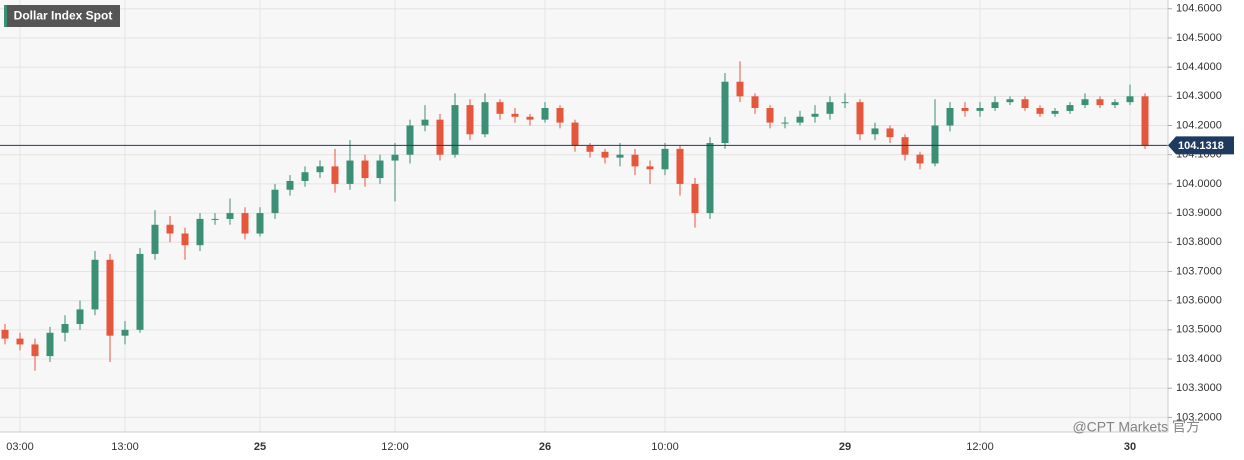 Image resolution: width=1244 pixels, height=460 pixels. What do you see at coordinates (1199, 96) in the screenshot?
I see `y-tick-label: 104.3000` at bounding box center [1199, 96].